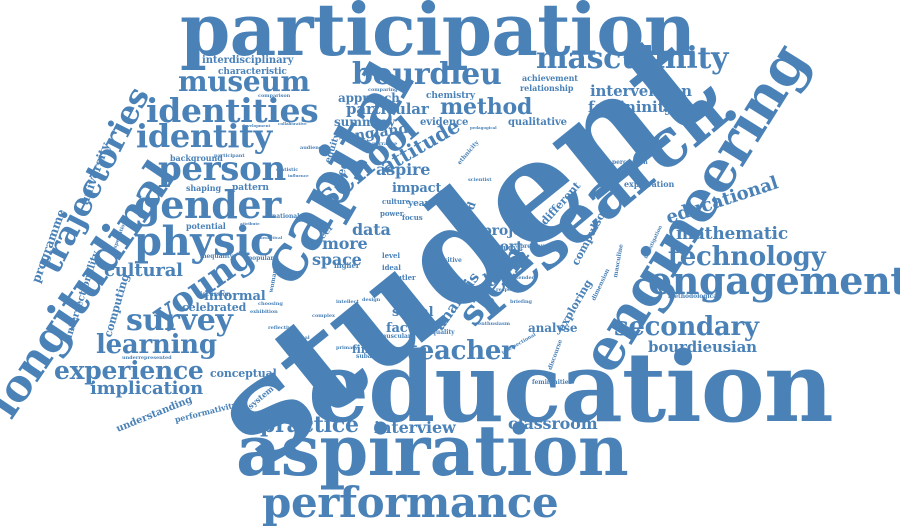 The height and width of the screenshot is (531, 900). I want to click on word-gender: gender, so click(207, 204).